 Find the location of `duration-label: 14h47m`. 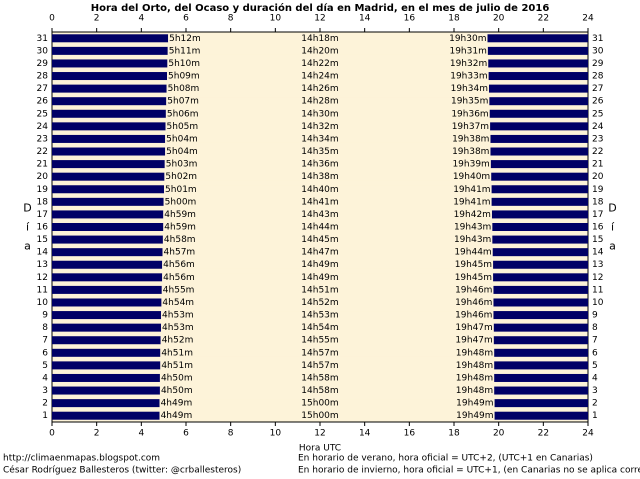

duration-label: 14h47m is located at coordinates (319, 253).